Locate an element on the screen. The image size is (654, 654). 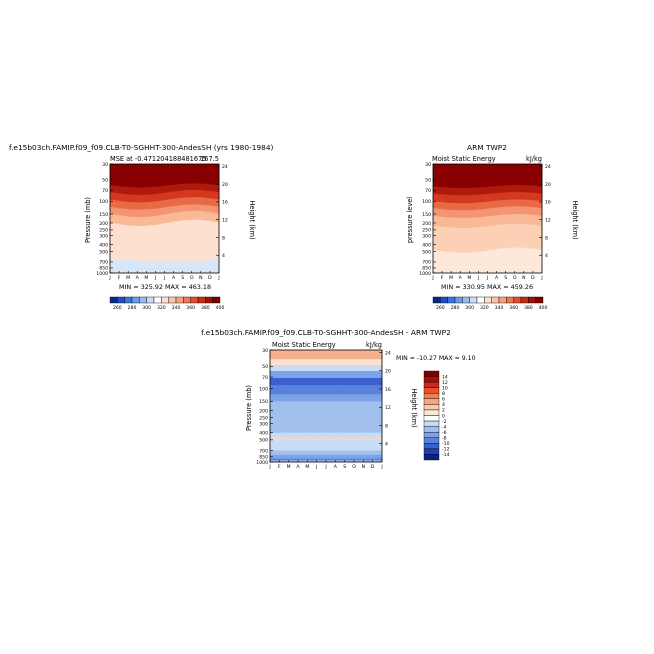
colorbar-label: 260 is located at coordinates (117, 308).